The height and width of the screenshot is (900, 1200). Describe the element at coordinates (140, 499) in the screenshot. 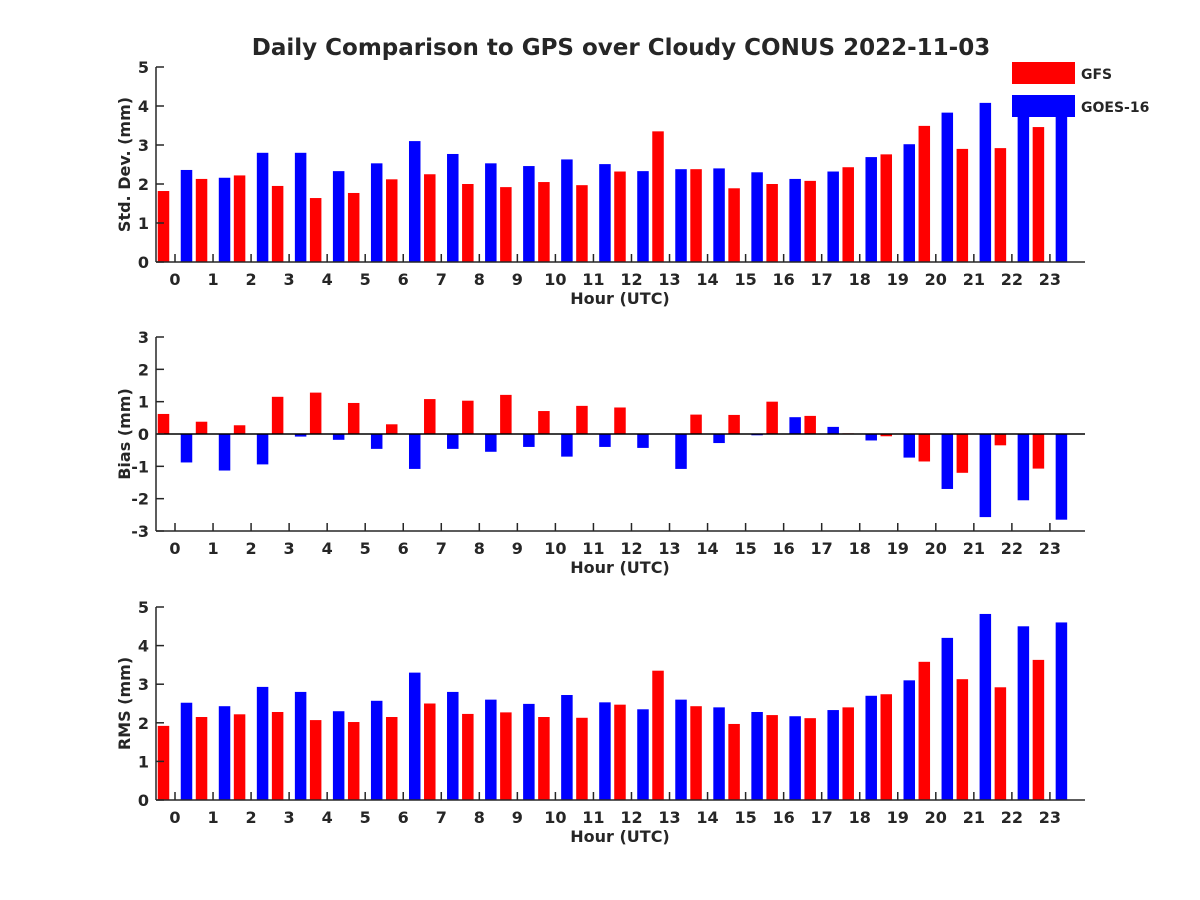

I see `y-tick-label: -2` at that location.